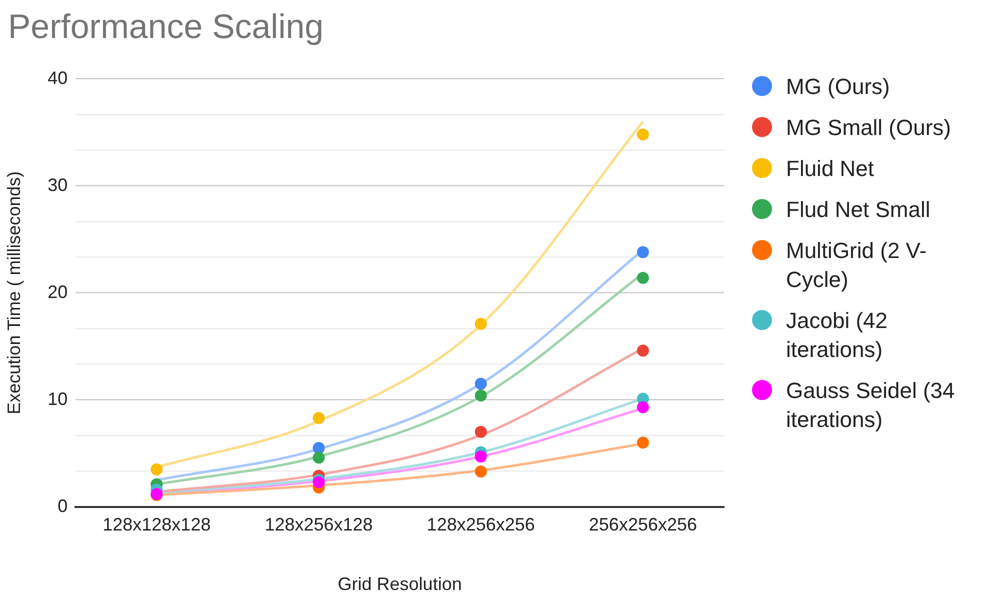 This screenshot has height=610, width=995. I want to click on y-axis-title: Execution Time ( milliseconds), so click(14, 292).